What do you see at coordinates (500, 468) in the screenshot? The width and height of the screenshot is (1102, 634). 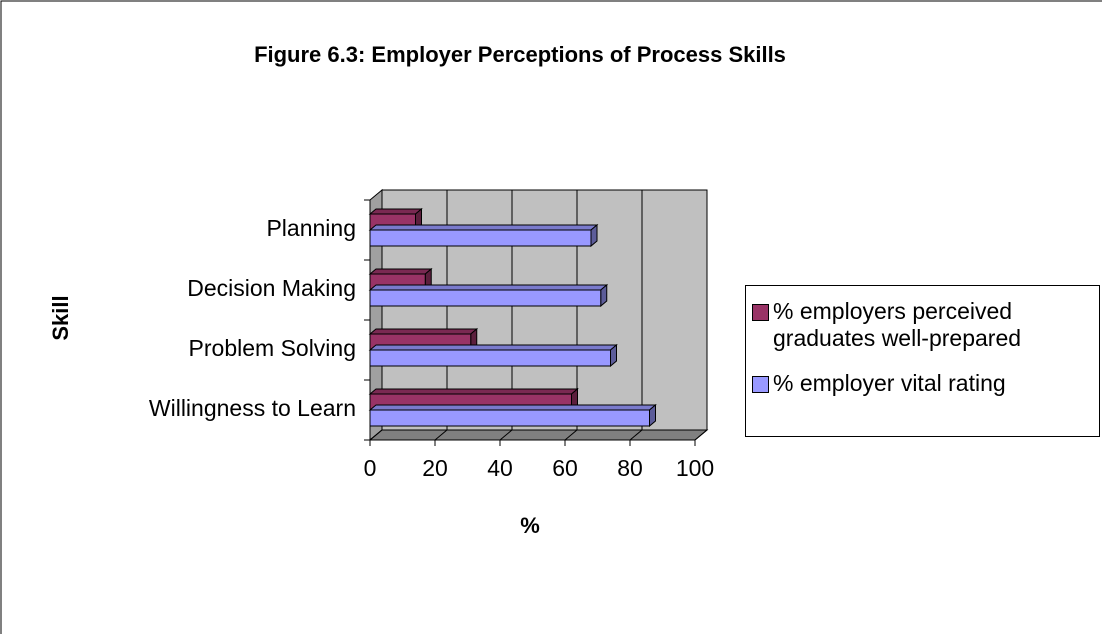 I see `x-tick-label: 40` at bounding box center [500, 468].